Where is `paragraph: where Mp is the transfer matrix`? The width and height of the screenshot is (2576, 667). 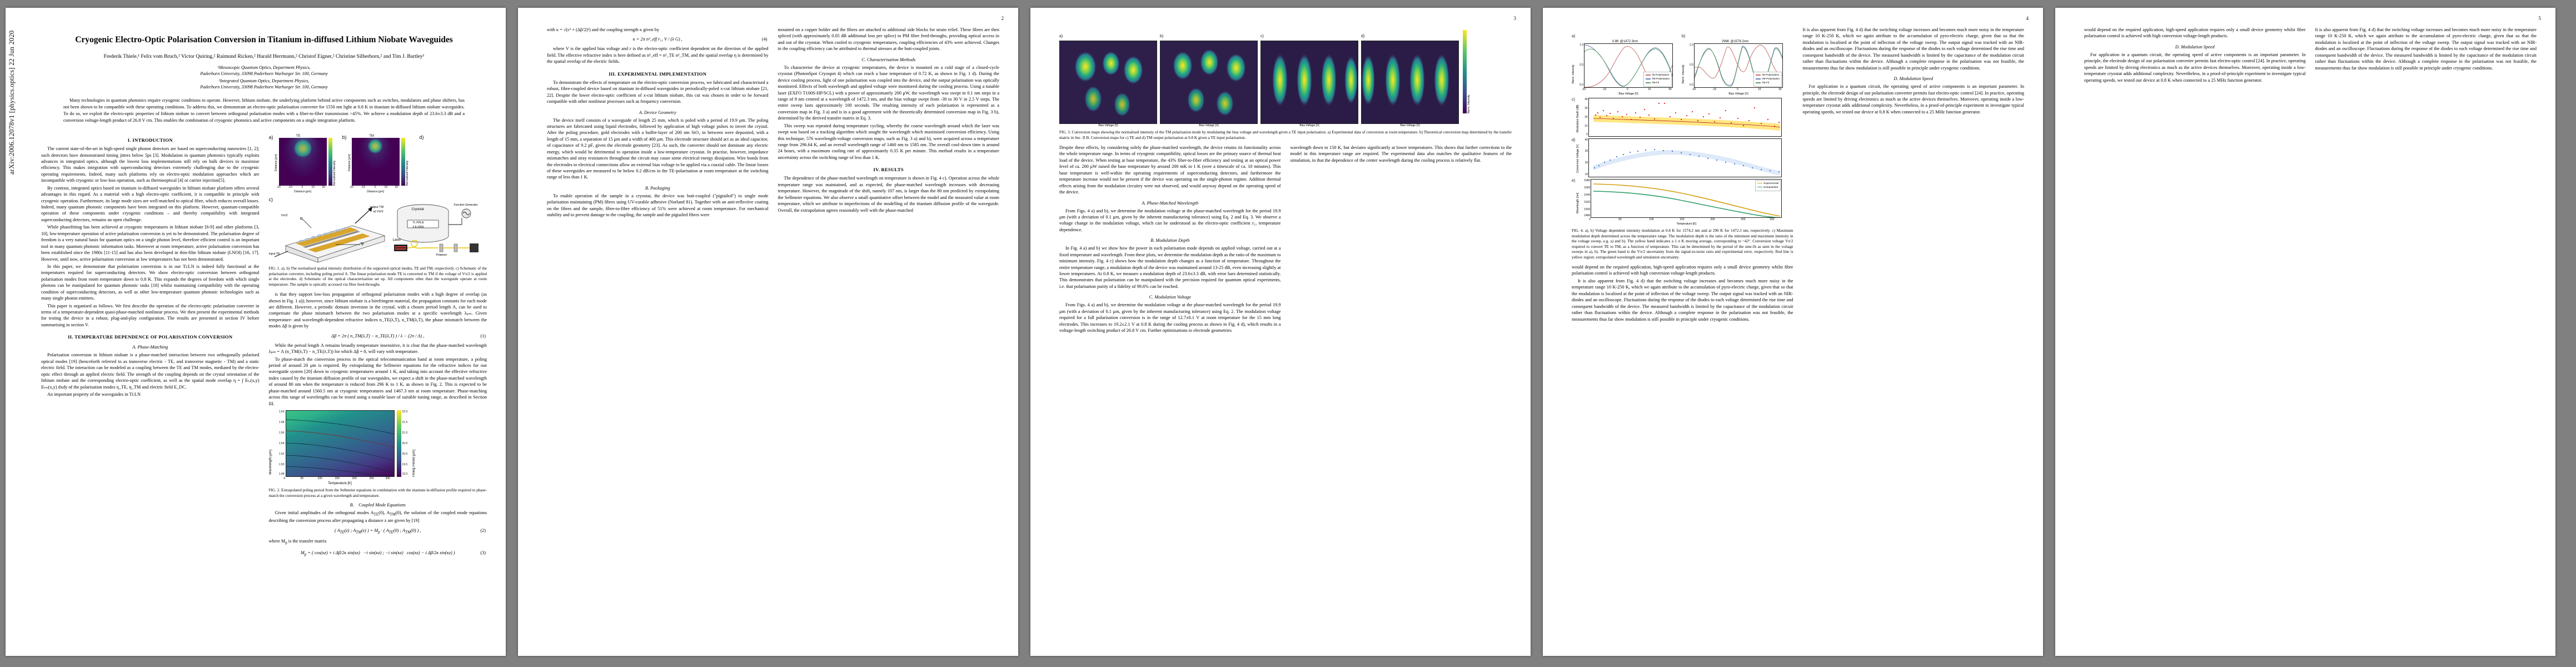 paragraph: where Mp is the transfer matrix is located at coordinates (297, 542).